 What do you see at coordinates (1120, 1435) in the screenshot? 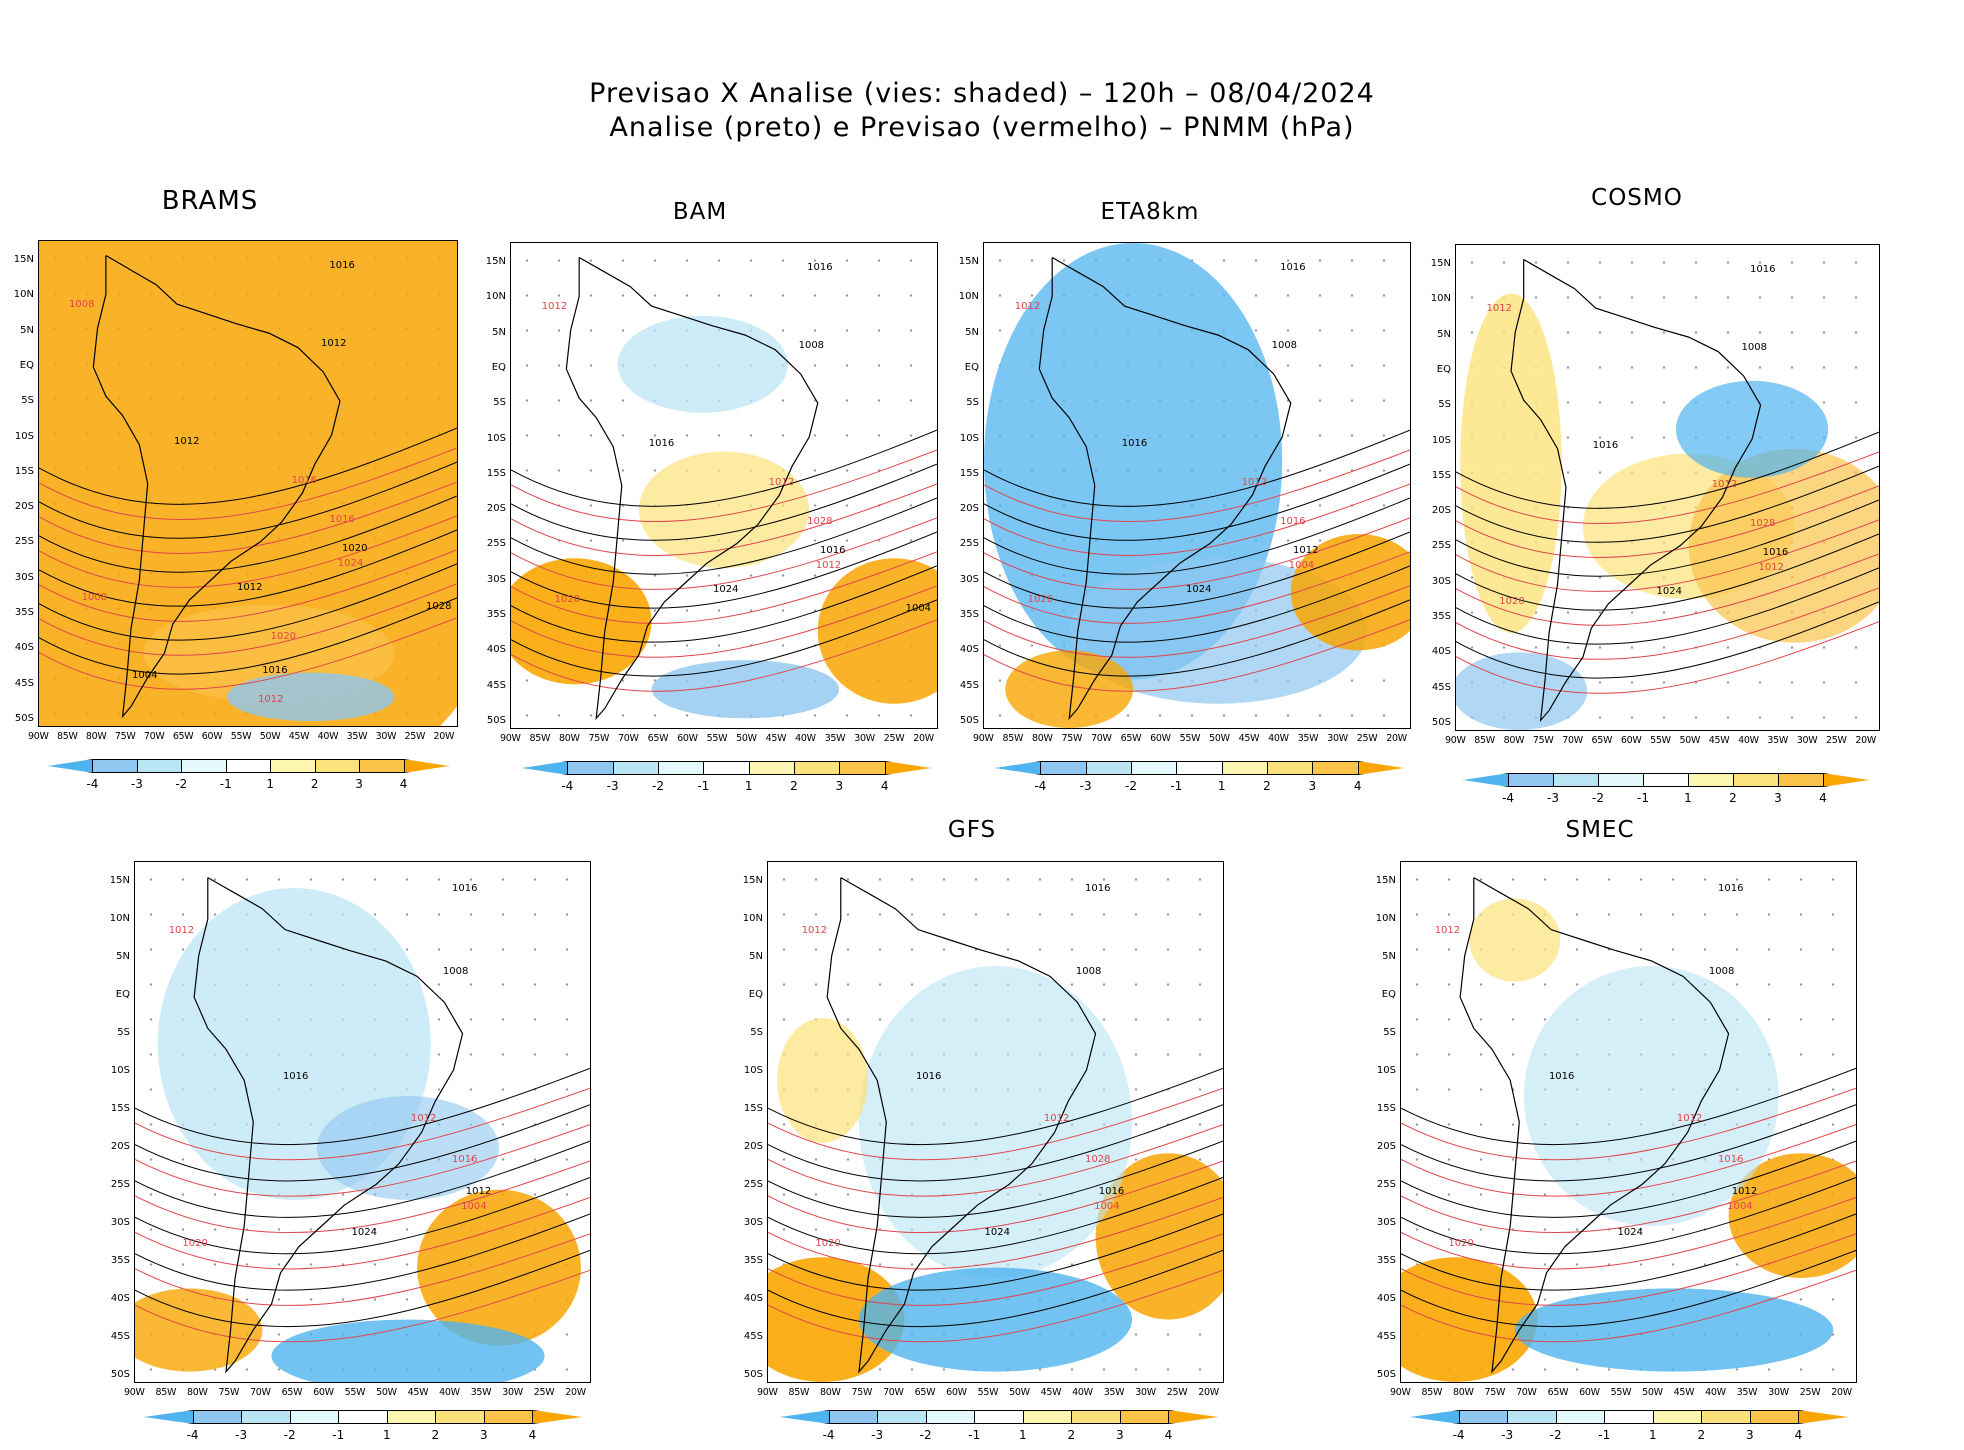
I see `colorbar-label: 3` at bounding box center [1120, 1435].